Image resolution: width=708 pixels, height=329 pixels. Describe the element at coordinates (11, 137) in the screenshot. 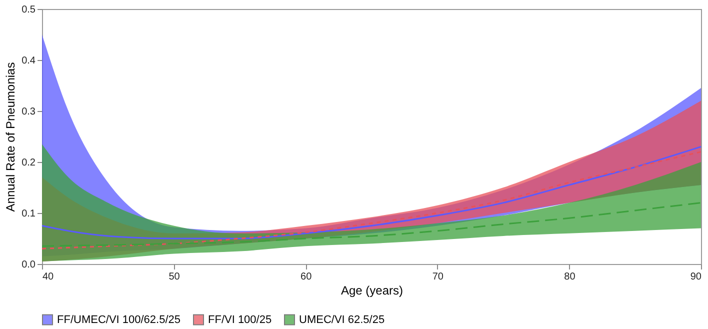

I see `y-axis-title: Annual Rate of Pneumonias` at that location.